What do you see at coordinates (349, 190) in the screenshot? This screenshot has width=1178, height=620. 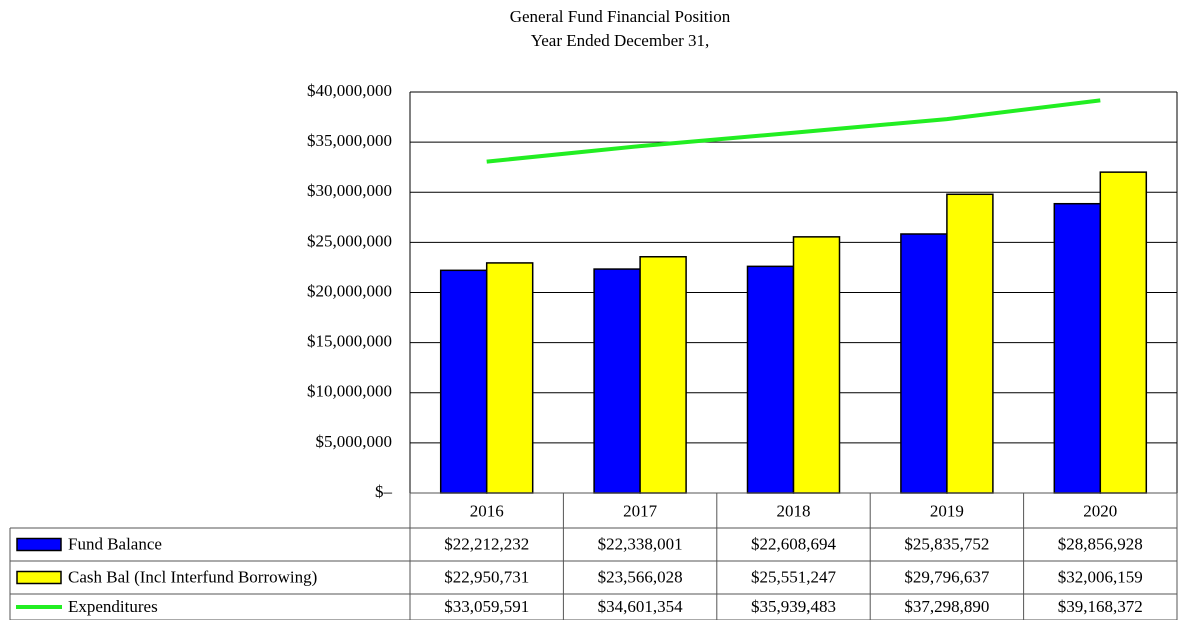 I see `y-tick-label: $30,000,000` at bounding box center [349, 190].